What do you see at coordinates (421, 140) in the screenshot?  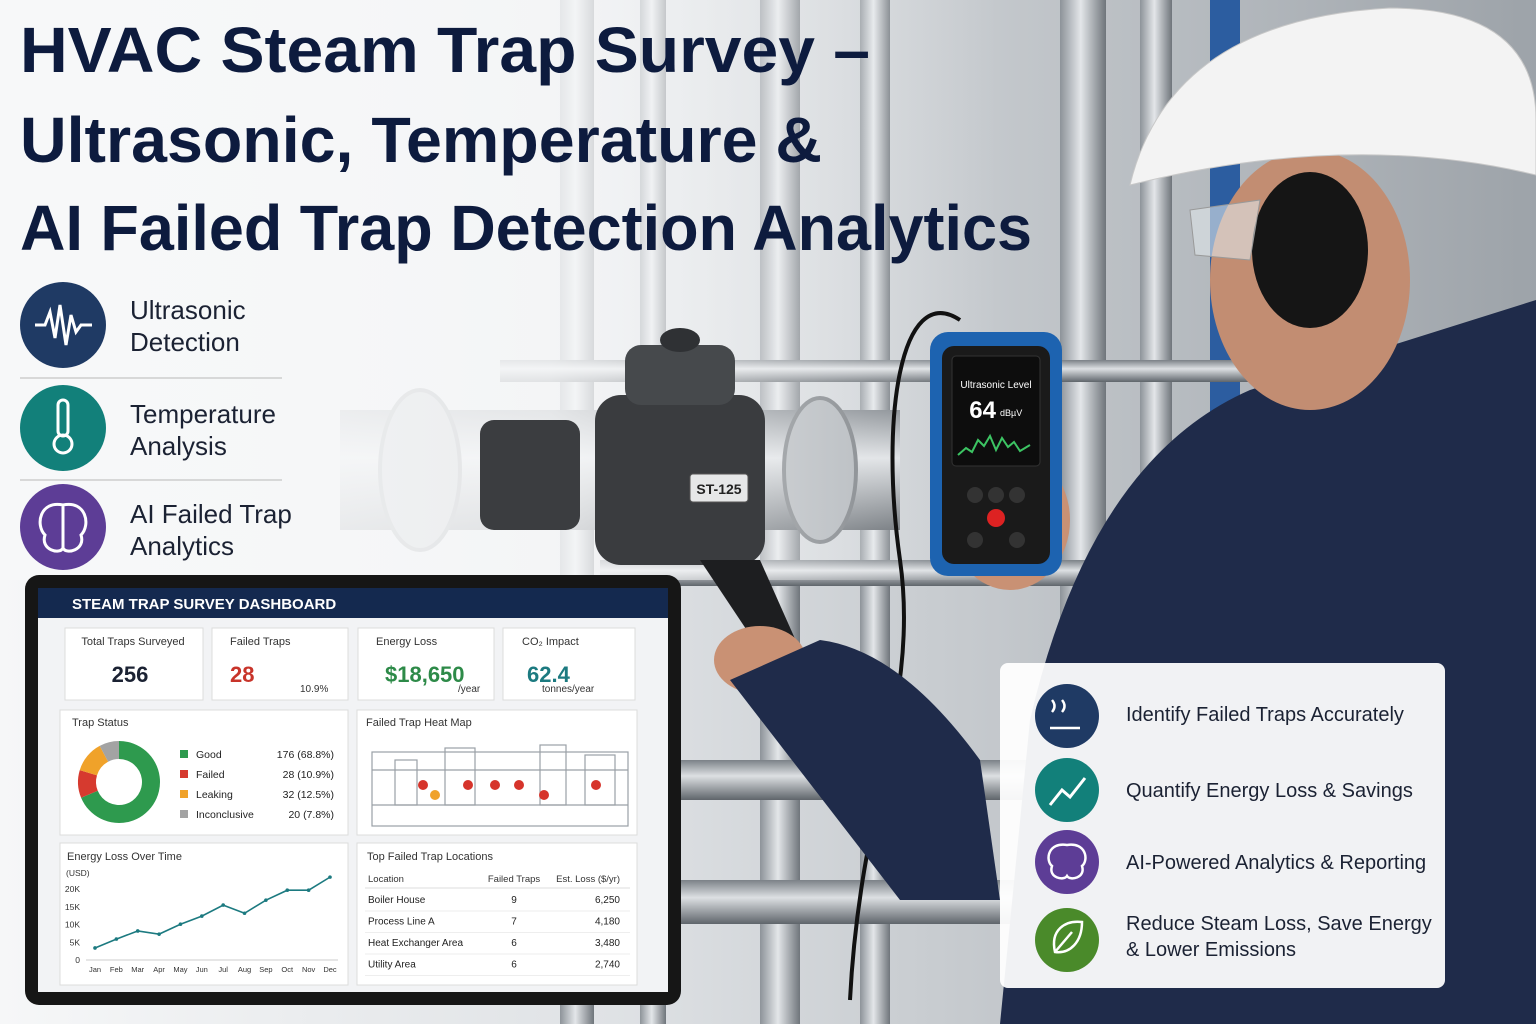 I see `title-line: Ultrasonic, Temperature &` at bounding box center [421, 140].